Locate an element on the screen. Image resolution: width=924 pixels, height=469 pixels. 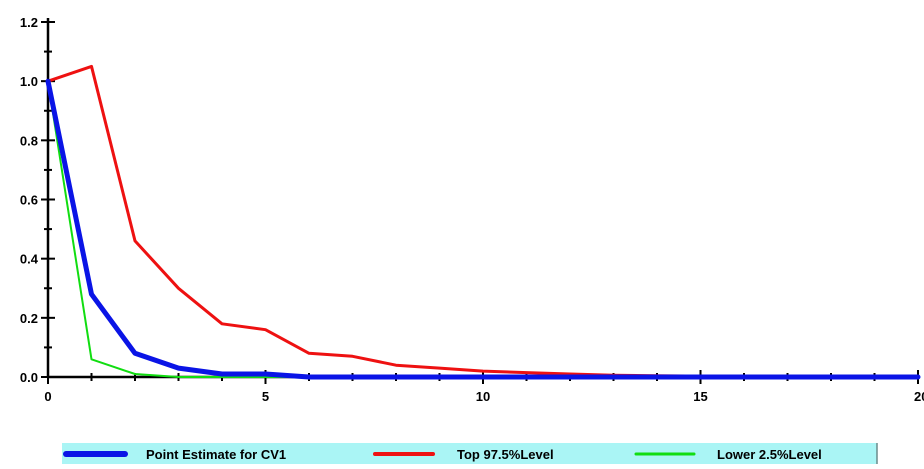
x-tick-label: 0 is located at coordinates (47, 396).